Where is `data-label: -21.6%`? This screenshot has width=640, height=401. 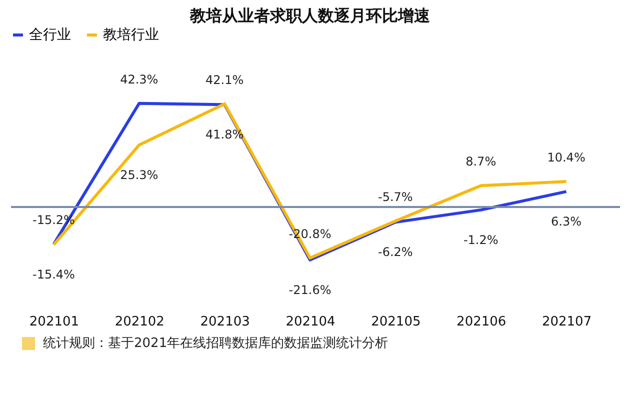
data-label: -21.6% is located at coordinates (310, 289).